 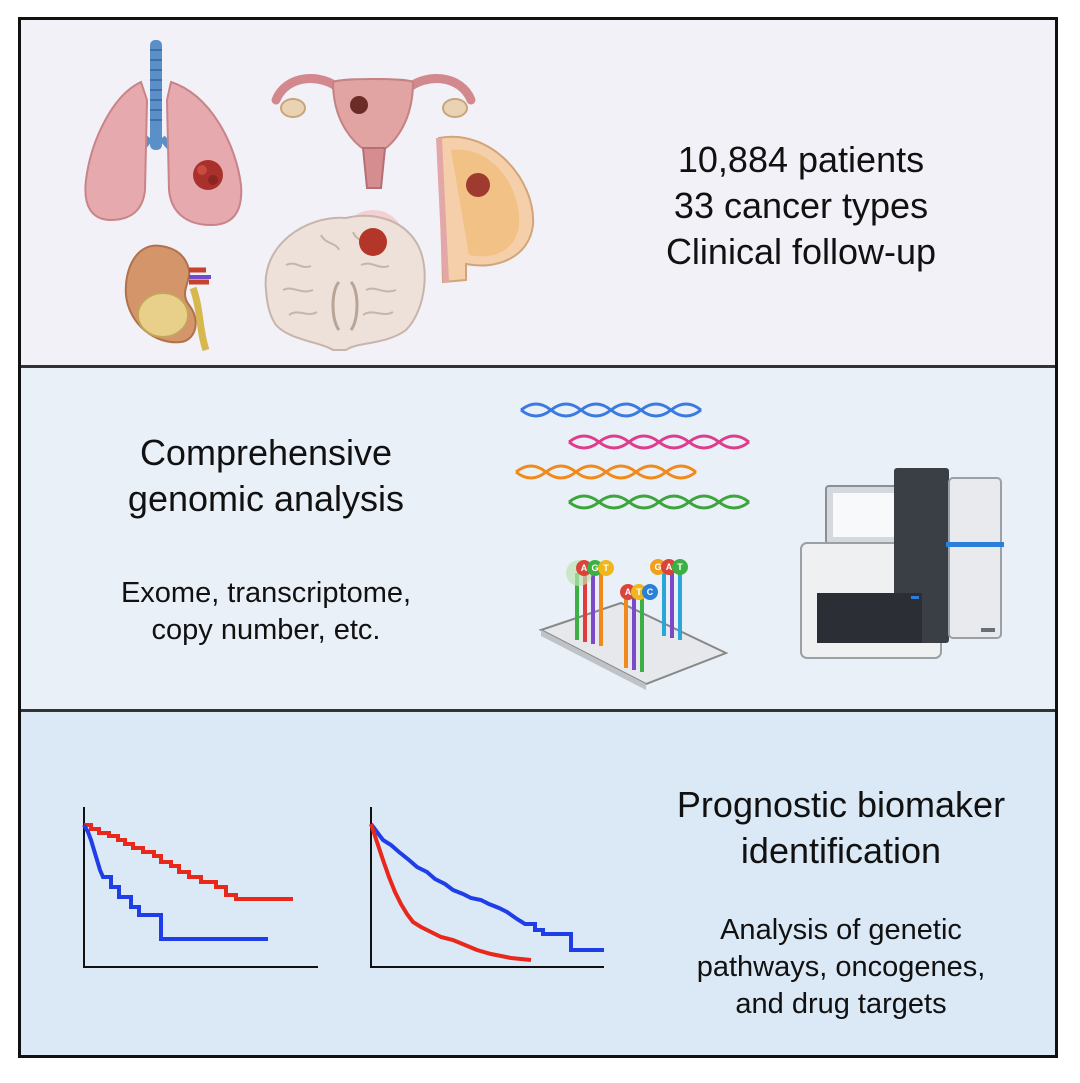 What do you see at coordinates (345, 280) in the screenshot?
I see `brain-icon` at bounding box center [345, 280].